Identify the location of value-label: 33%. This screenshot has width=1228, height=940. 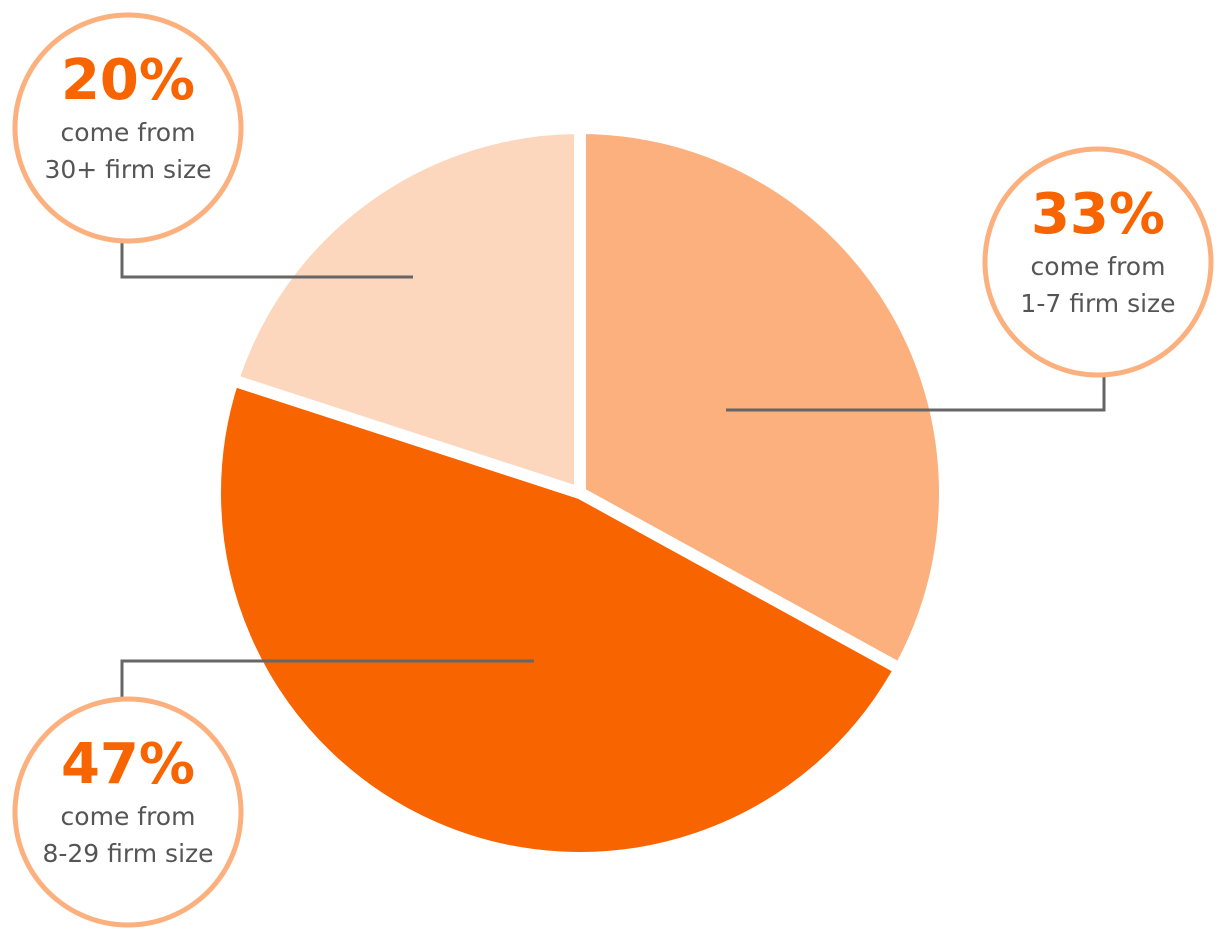
(1098, 214).